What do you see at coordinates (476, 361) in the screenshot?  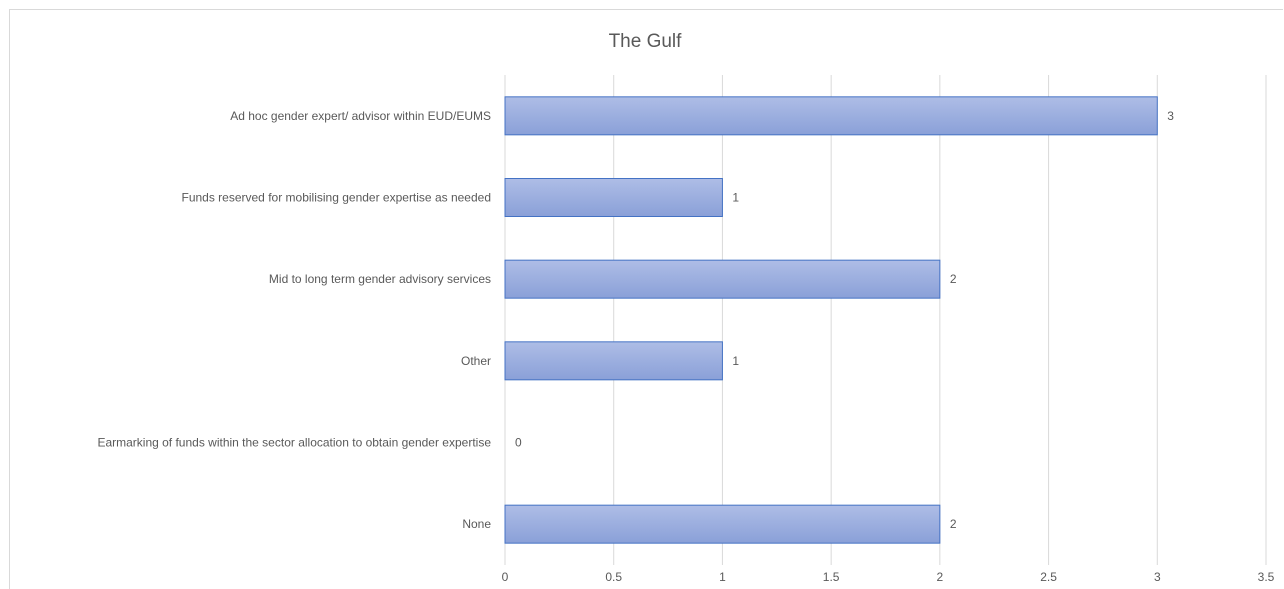 I see `category-label: Other` at bounding box center [476, 361].